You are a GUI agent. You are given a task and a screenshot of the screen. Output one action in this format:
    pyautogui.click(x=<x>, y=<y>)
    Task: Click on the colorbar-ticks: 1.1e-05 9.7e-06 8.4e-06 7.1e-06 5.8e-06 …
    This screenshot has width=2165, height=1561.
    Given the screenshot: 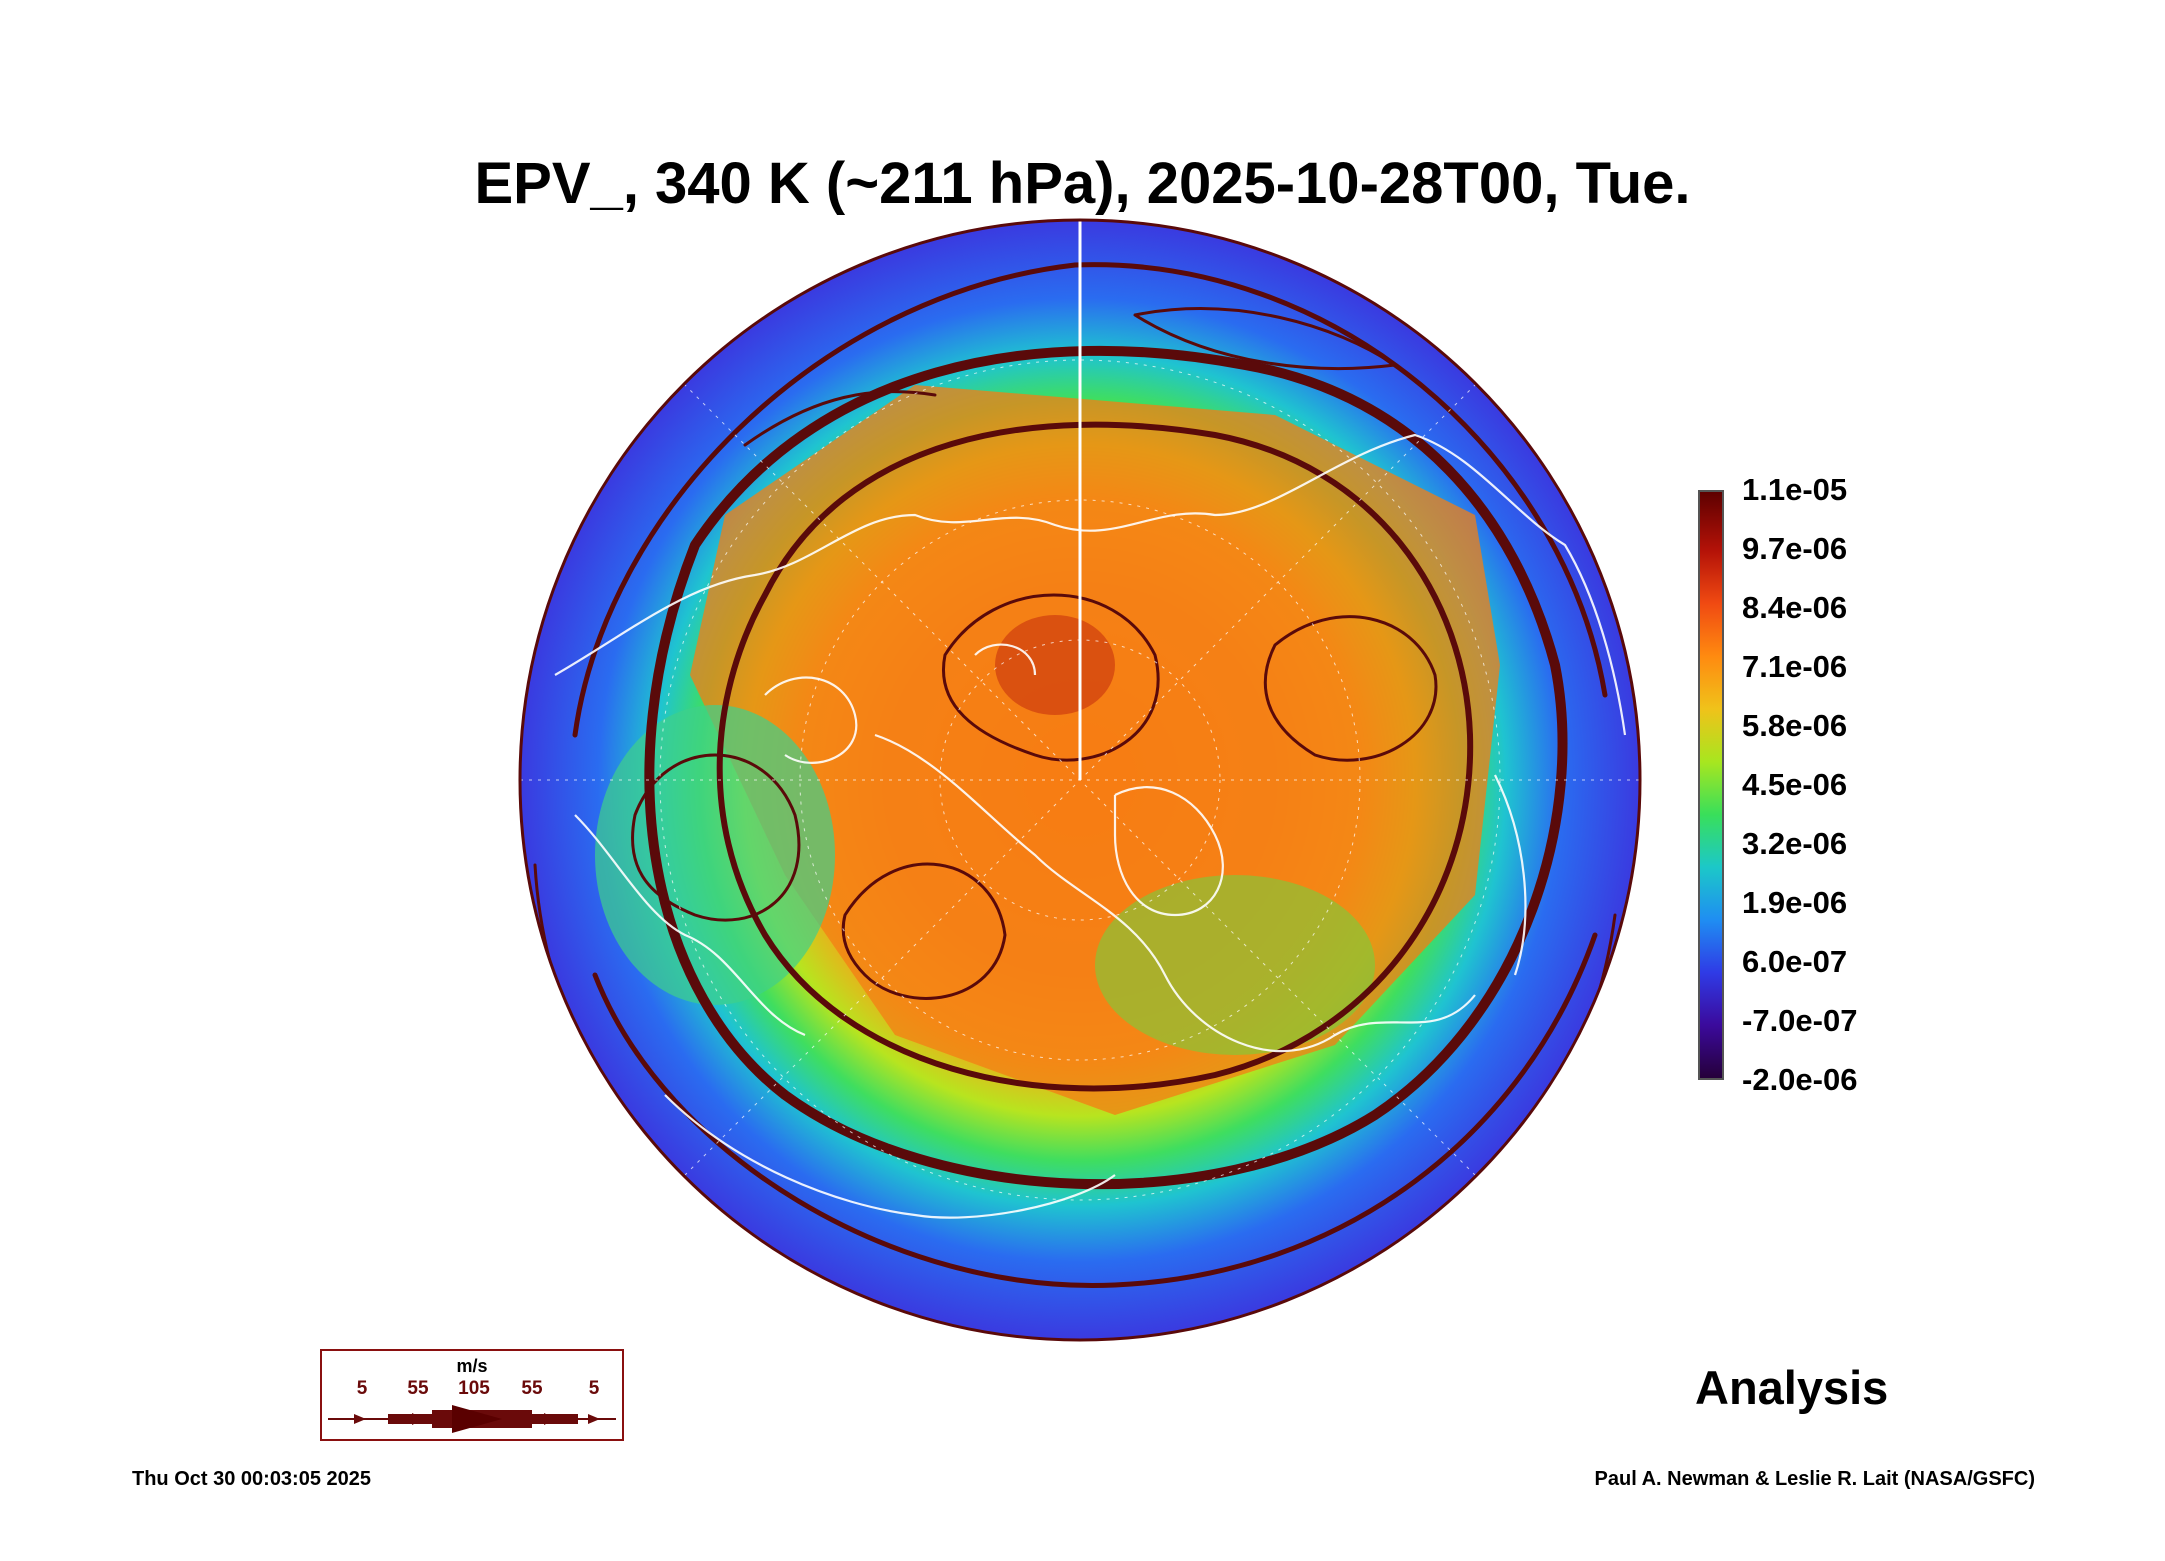 What is the action you would take?
    pyautogui.click(x=1842, y=784)
    